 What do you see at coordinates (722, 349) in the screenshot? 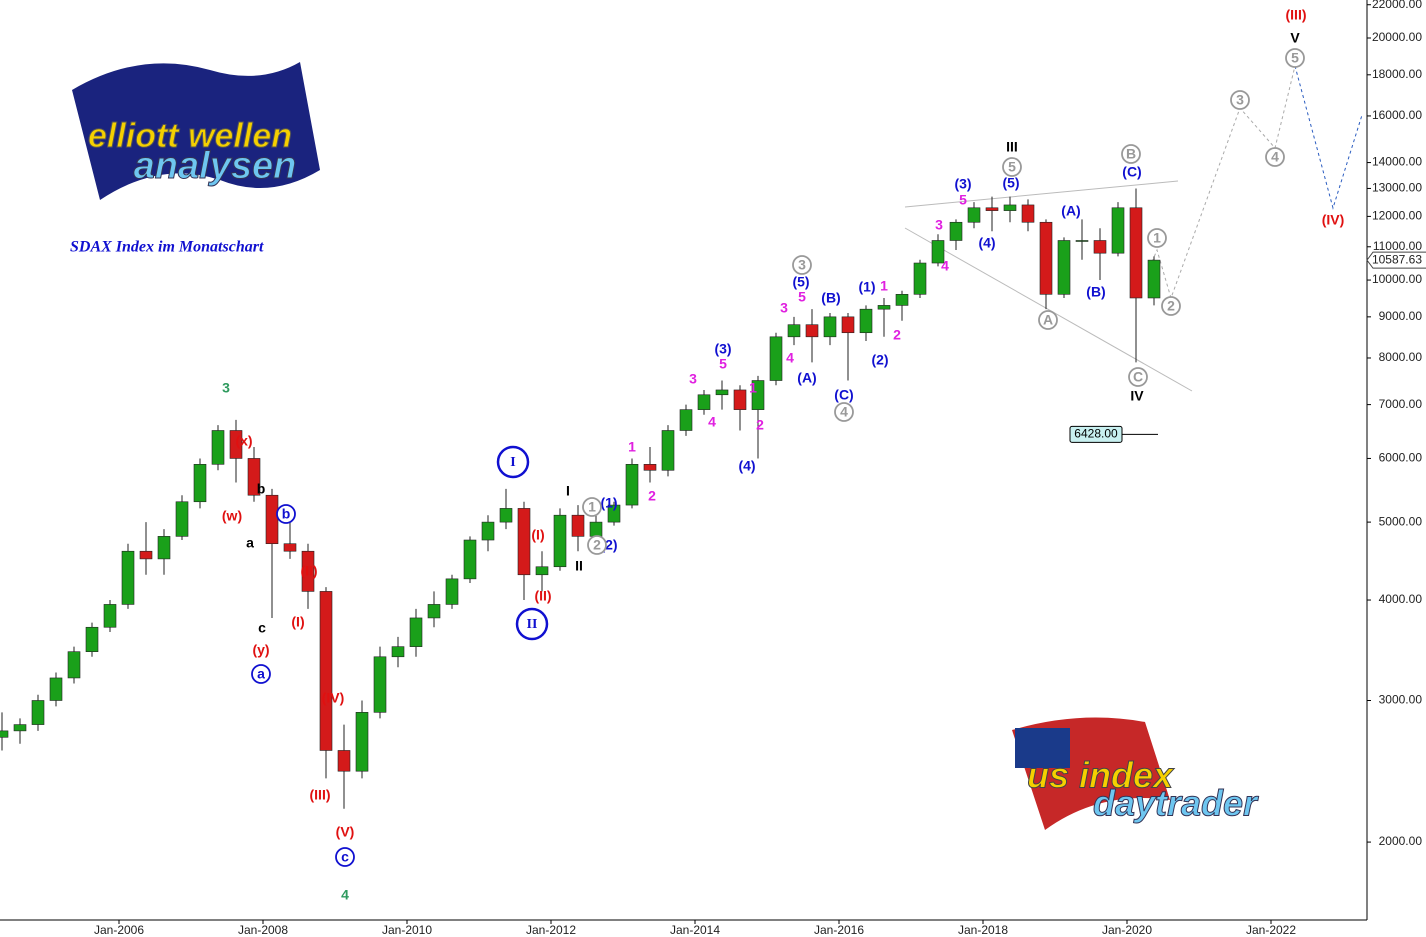
I see `wave-label: (3)` at bounding box center [722, 349].